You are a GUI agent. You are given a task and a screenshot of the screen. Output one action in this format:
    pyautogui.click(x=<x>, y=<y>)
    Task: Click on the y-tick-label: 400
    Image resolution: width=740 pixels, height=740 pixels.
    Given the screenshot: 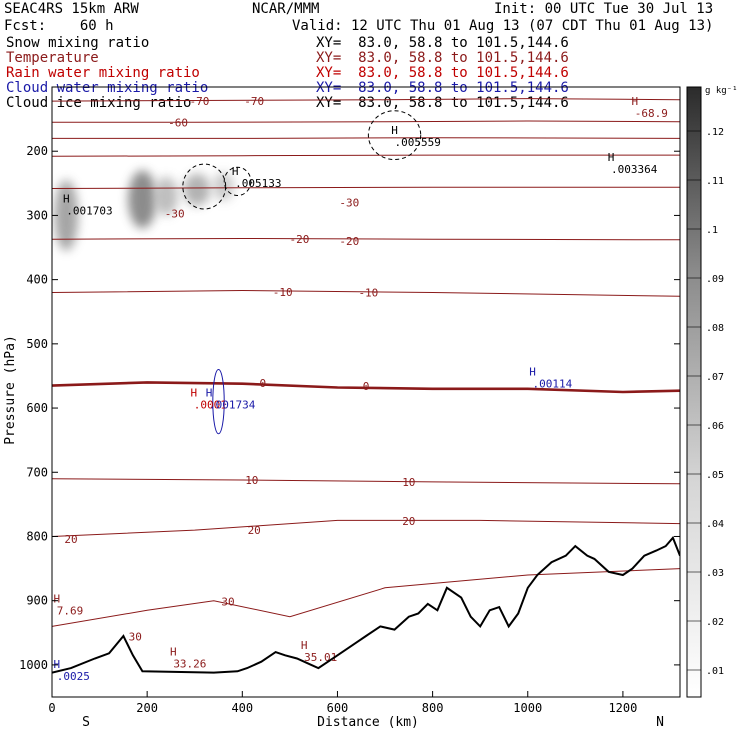 What is the action you would take?
    pyautogui.click(x=37, y=280)
    